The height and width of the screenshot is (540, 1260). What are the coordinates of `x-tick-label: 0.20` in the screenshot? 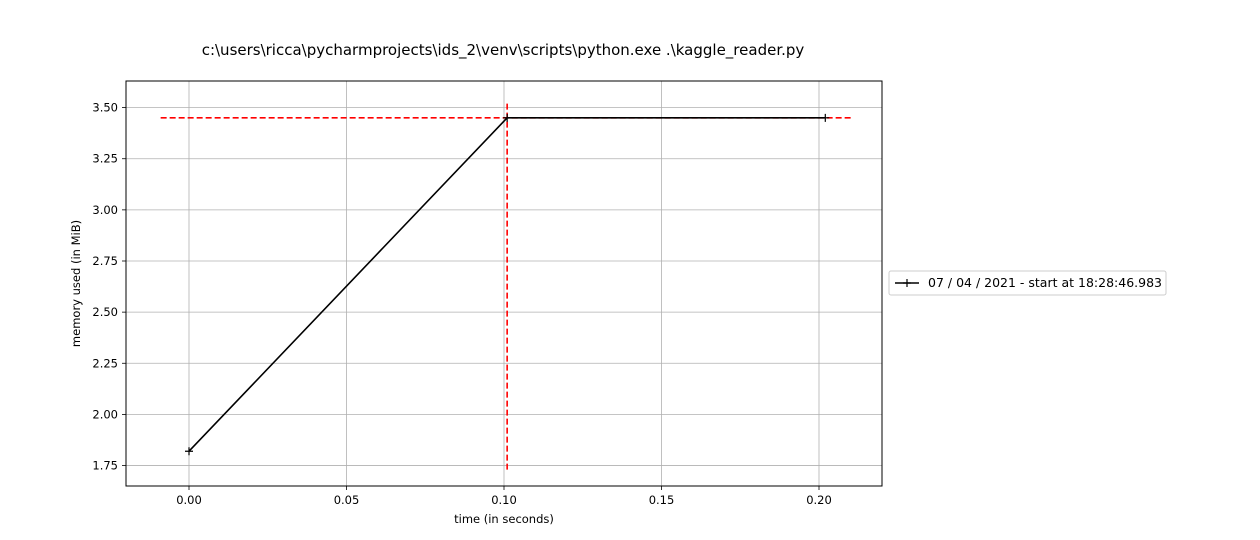 It's located at (819, 500).